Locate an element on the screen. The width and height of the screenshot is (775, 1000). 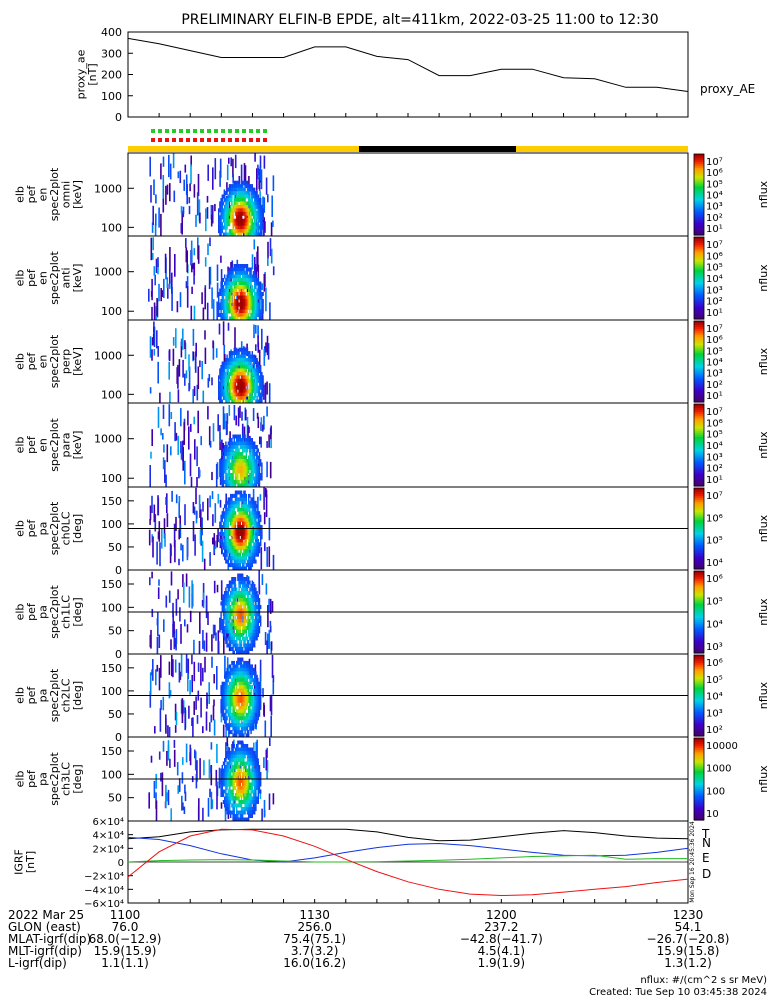
spectrogram-para-colorbar-label: nflux is located at coordinates (763, 445).